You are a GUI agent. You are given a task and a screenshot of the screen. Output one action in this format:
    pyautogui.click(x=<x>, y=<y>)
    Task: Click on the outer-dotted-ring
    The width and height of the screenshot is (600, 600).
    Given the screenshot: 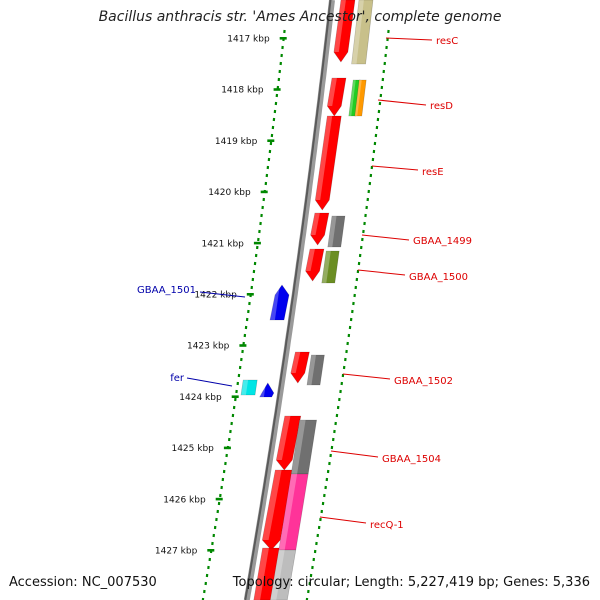 What is the action you would take?
    pyautogui.click(x=347, y=314)
    